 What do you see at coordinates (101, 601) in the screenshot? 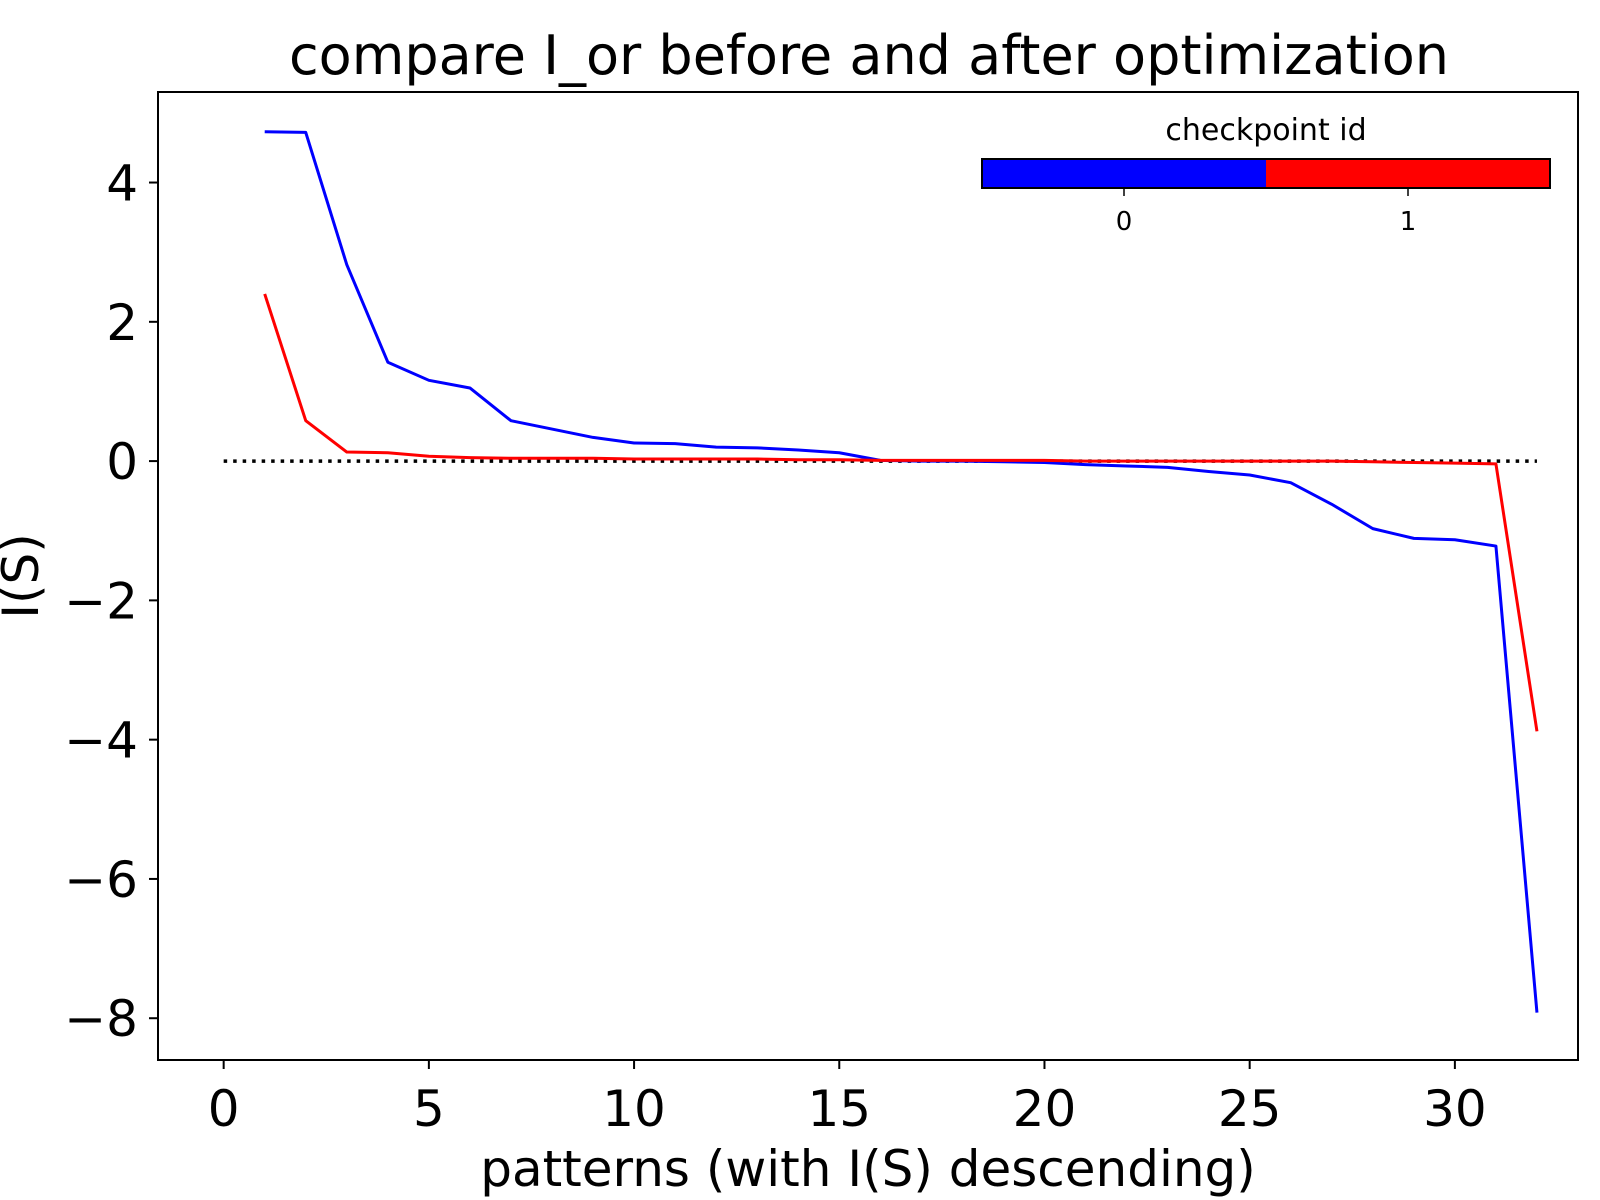
I see `y-tick-label: −2` at bounding box center [101, 601].